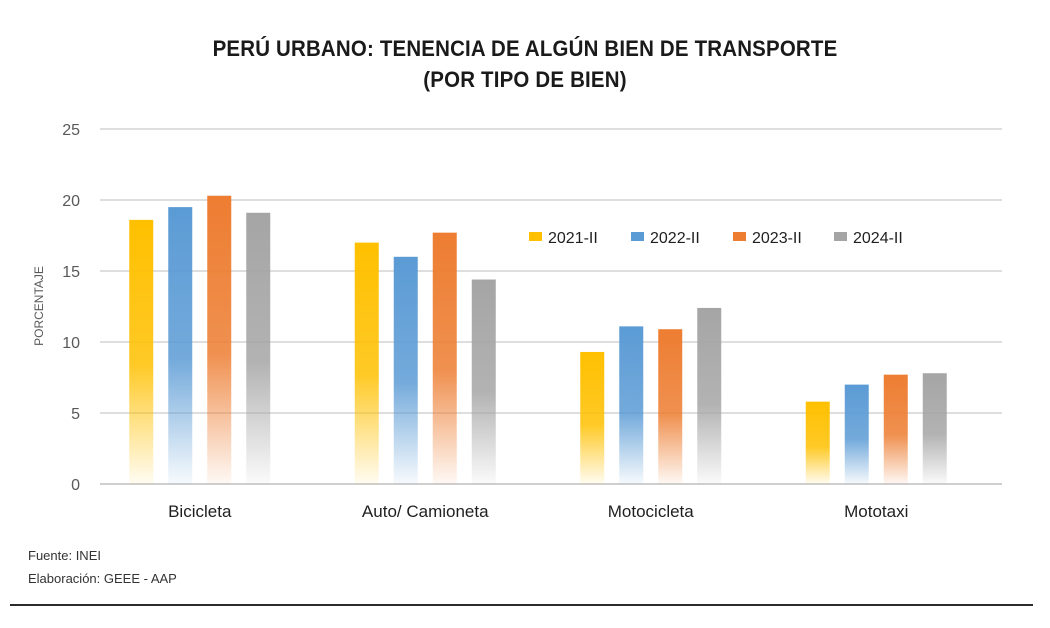  I want to click on bar-2022-II-autocamioneta, so click(405, 370).